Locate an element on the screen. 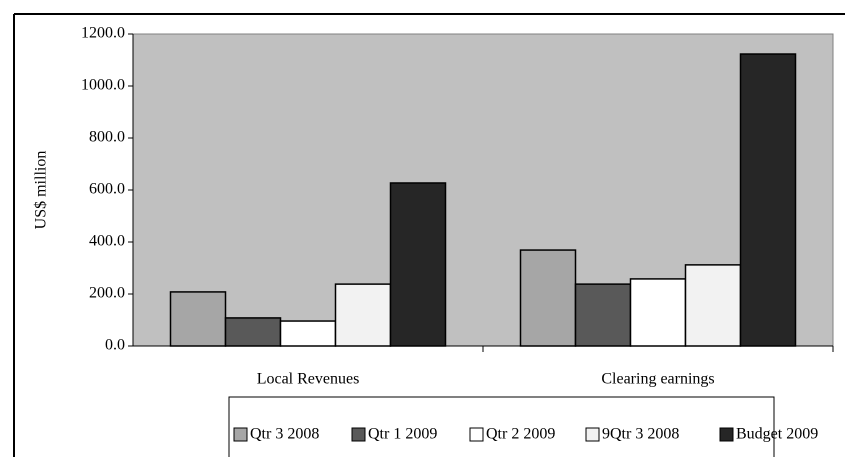 Image resolution: width=845 pixels, height=457 pixels. y-tick-label: 600.0 is located at coordinates (107, 189).